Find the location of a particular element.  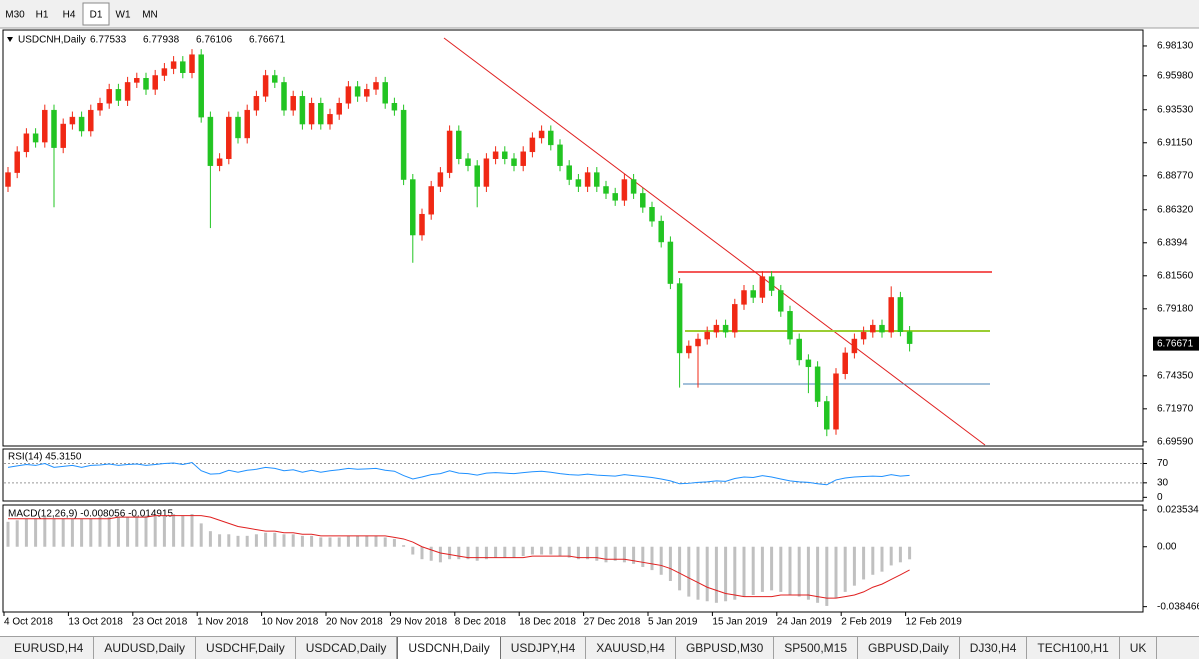

symbol-tab: USDCHF,Daily is located at coordinates (246, 648).